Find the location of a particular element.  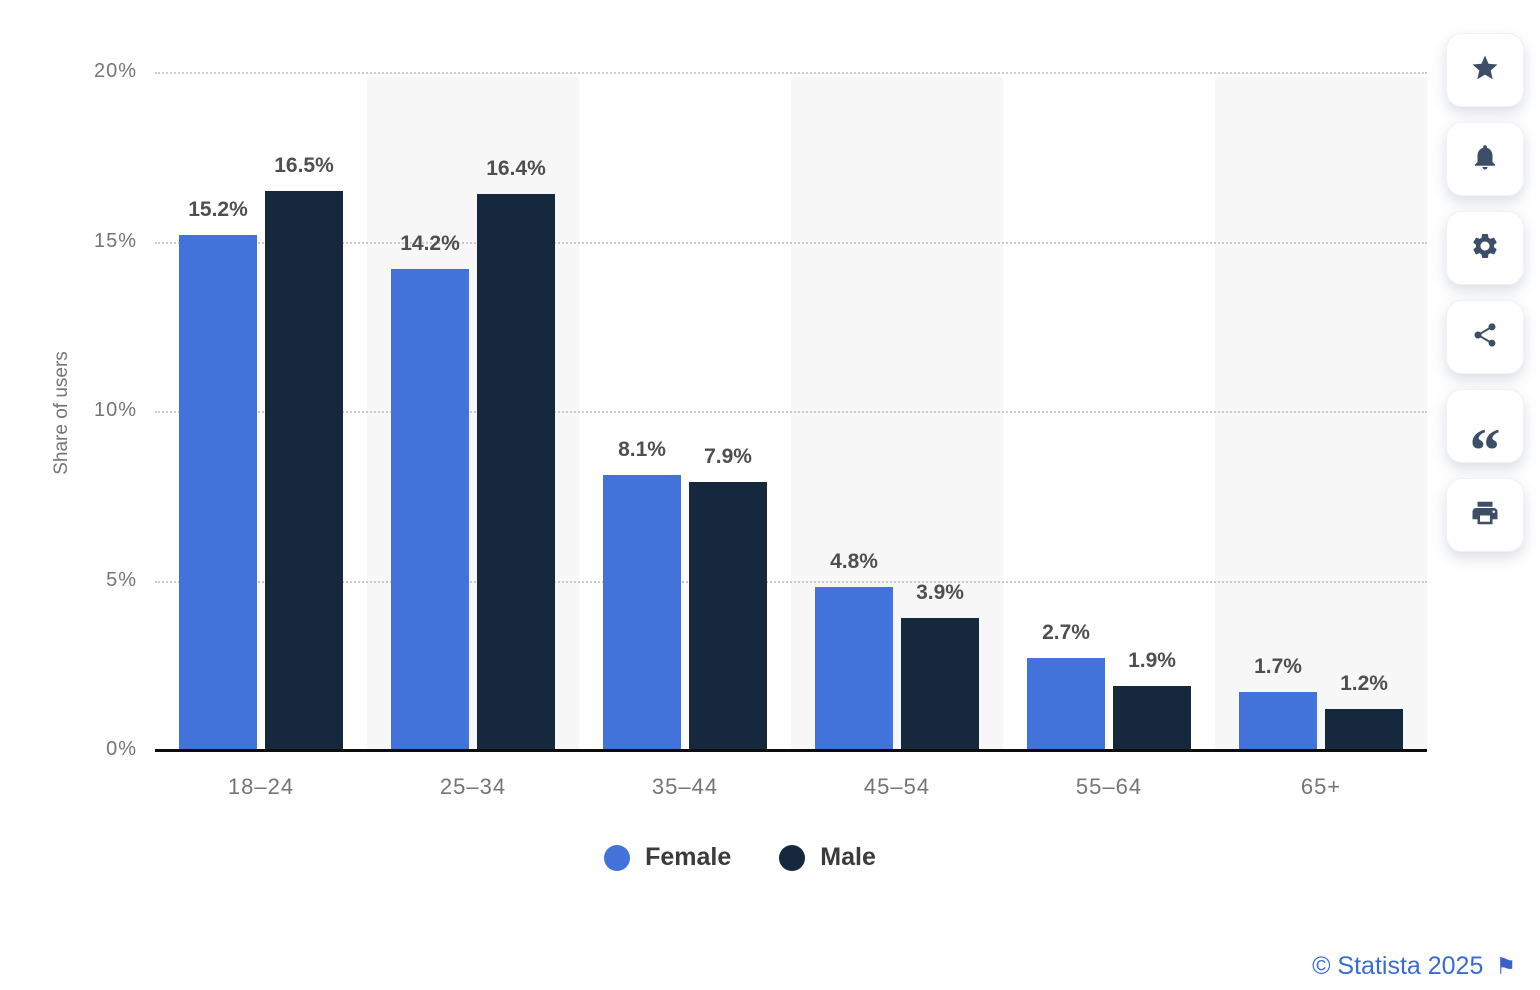

y-axis-tick: 15% is located at coordinates (115, 240).